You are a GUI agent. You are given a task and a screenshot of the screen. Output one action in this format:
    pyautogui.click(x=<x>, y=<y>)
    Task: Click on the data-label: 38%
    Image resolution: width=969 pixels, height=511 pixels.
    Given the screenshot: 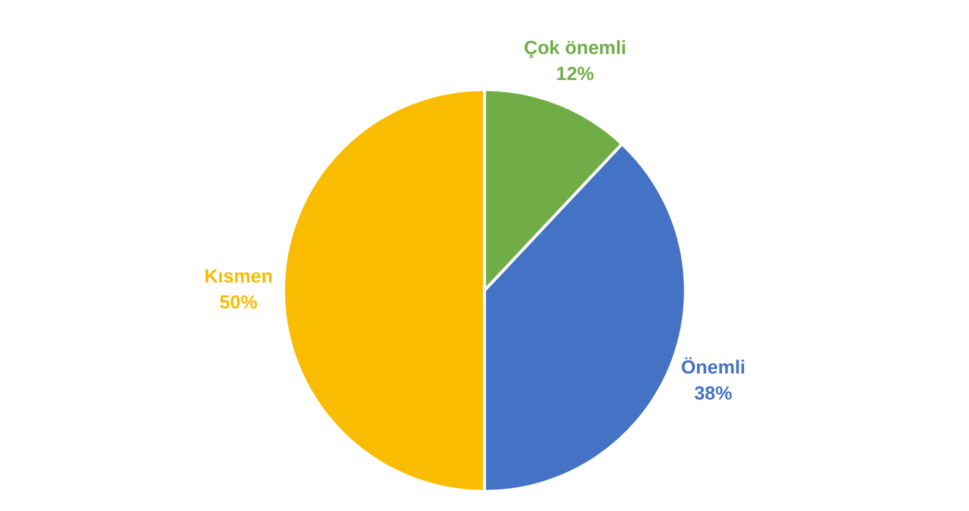 What is the action you would take?
    pyautogui.click(x=713, y=393)
    